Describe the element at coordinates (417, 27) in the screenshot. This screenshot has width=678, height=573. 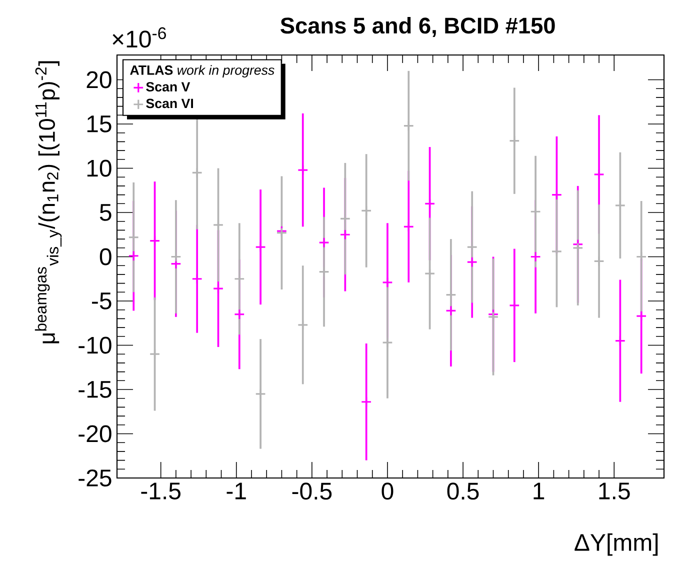
I see `chart-title: Scans 5 and 6, BCID #150` at that location.